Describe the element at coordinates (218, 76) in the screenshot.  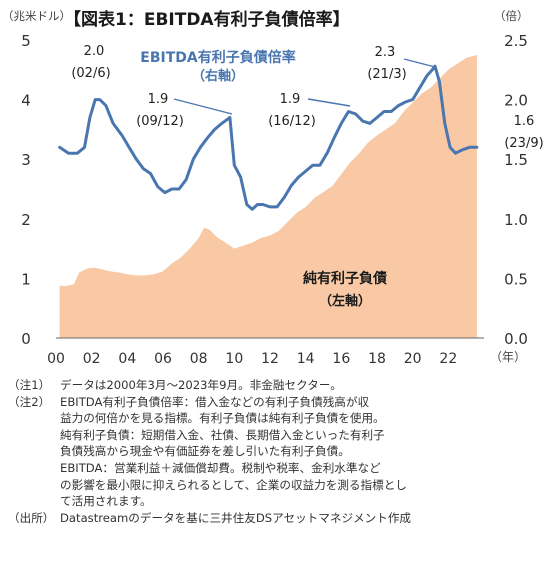
I see `ratio-series-axis-label: （右軸）` at that location.